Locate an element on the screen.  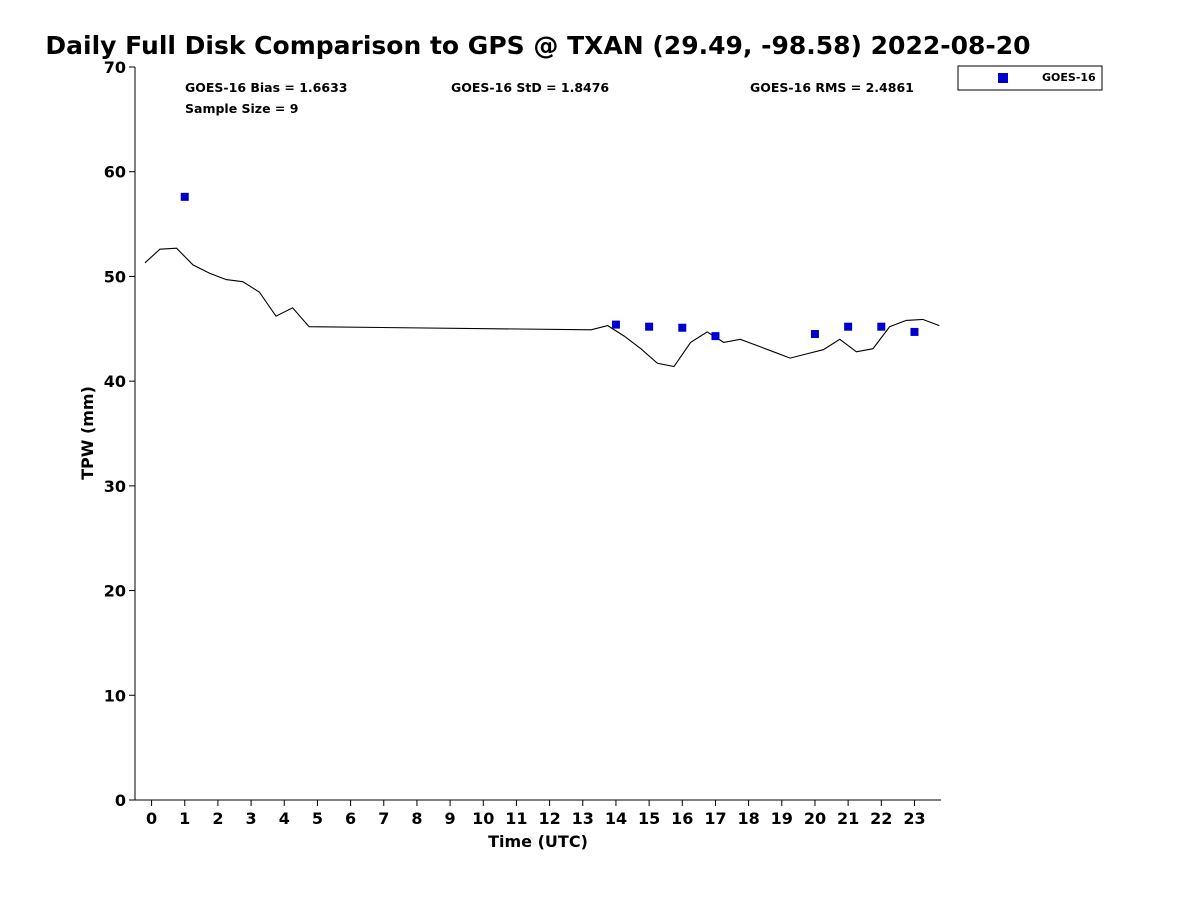
x-tick-label: 23 is located at coordinates (914, 818).